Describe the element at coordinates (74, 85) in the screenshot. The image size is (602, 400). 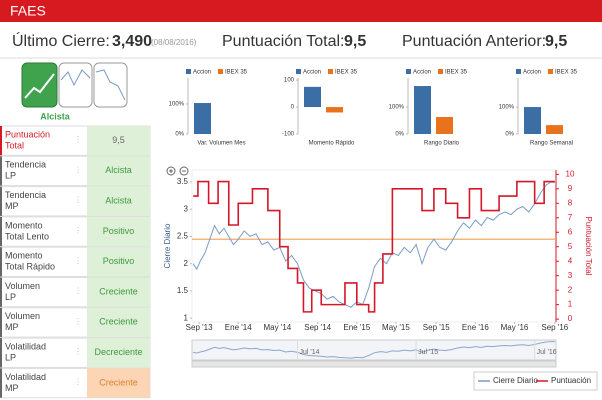
I see `trend-icons` at that location.